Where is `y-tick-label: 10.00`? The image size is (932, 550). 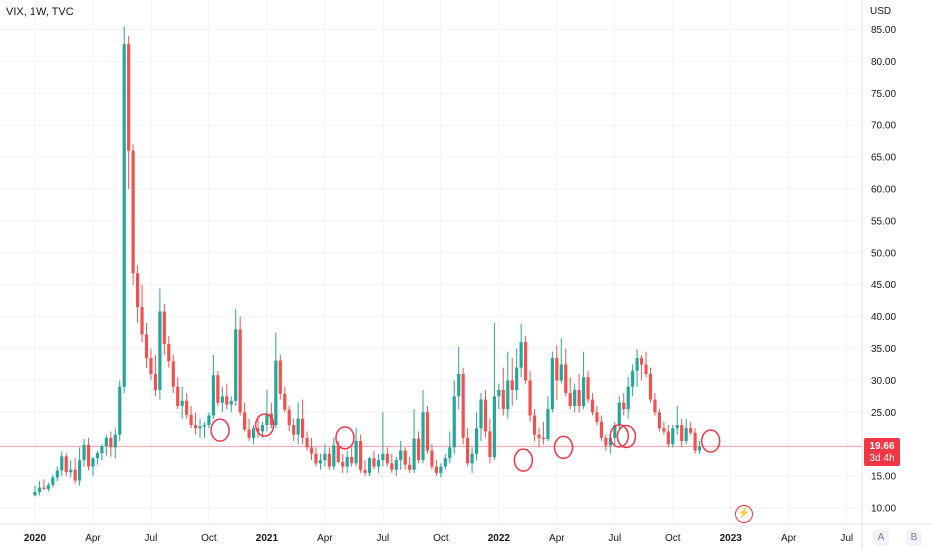
y-tick-label: 10.00 is located at coordinates (883, 509).